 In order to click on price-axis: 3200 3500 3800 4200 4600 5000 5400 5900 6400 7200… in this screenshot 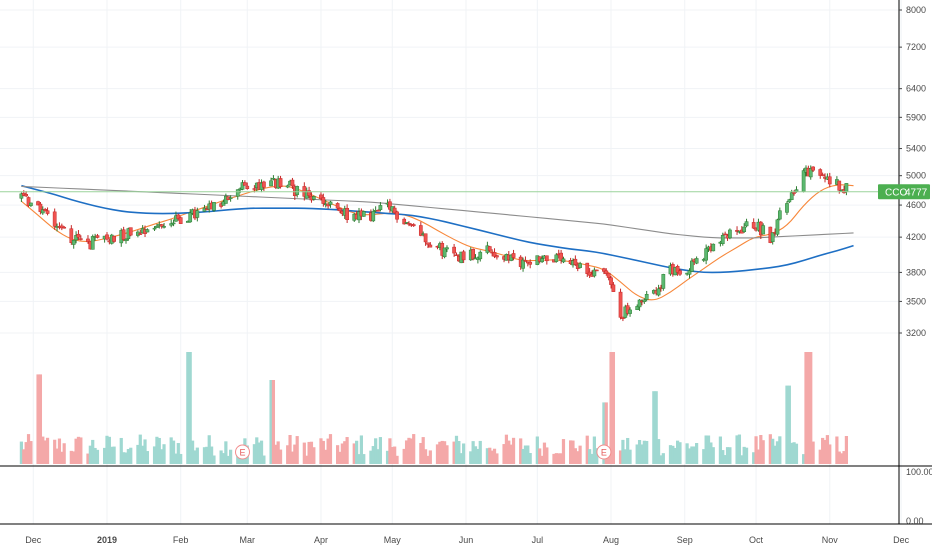, I will do `click(915, 265)`.